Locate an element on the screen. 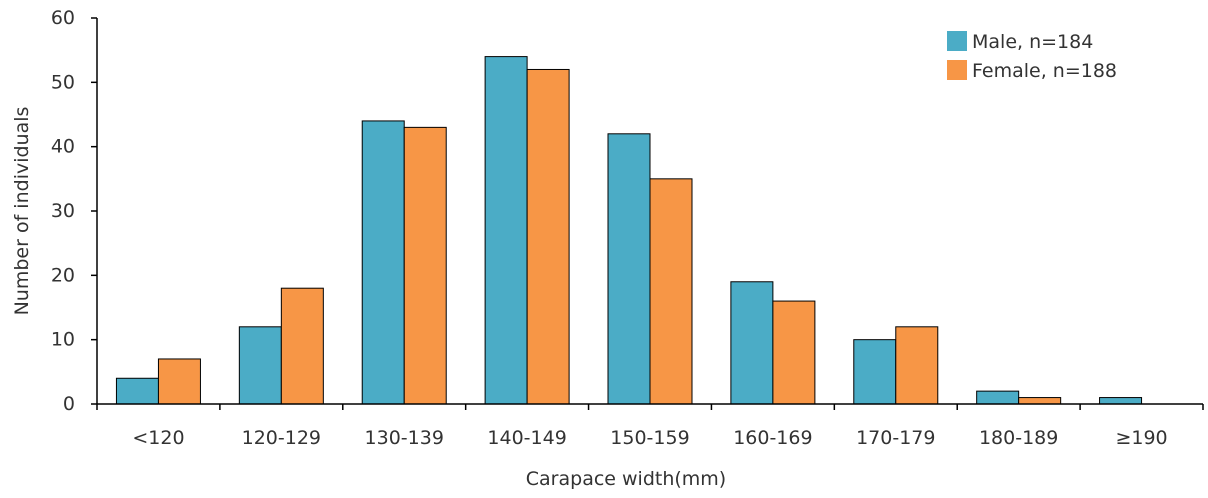 The height and width of the screenshot is (498, 1208). x-tick-label: 150-159 is located at coordinates (649, 438).